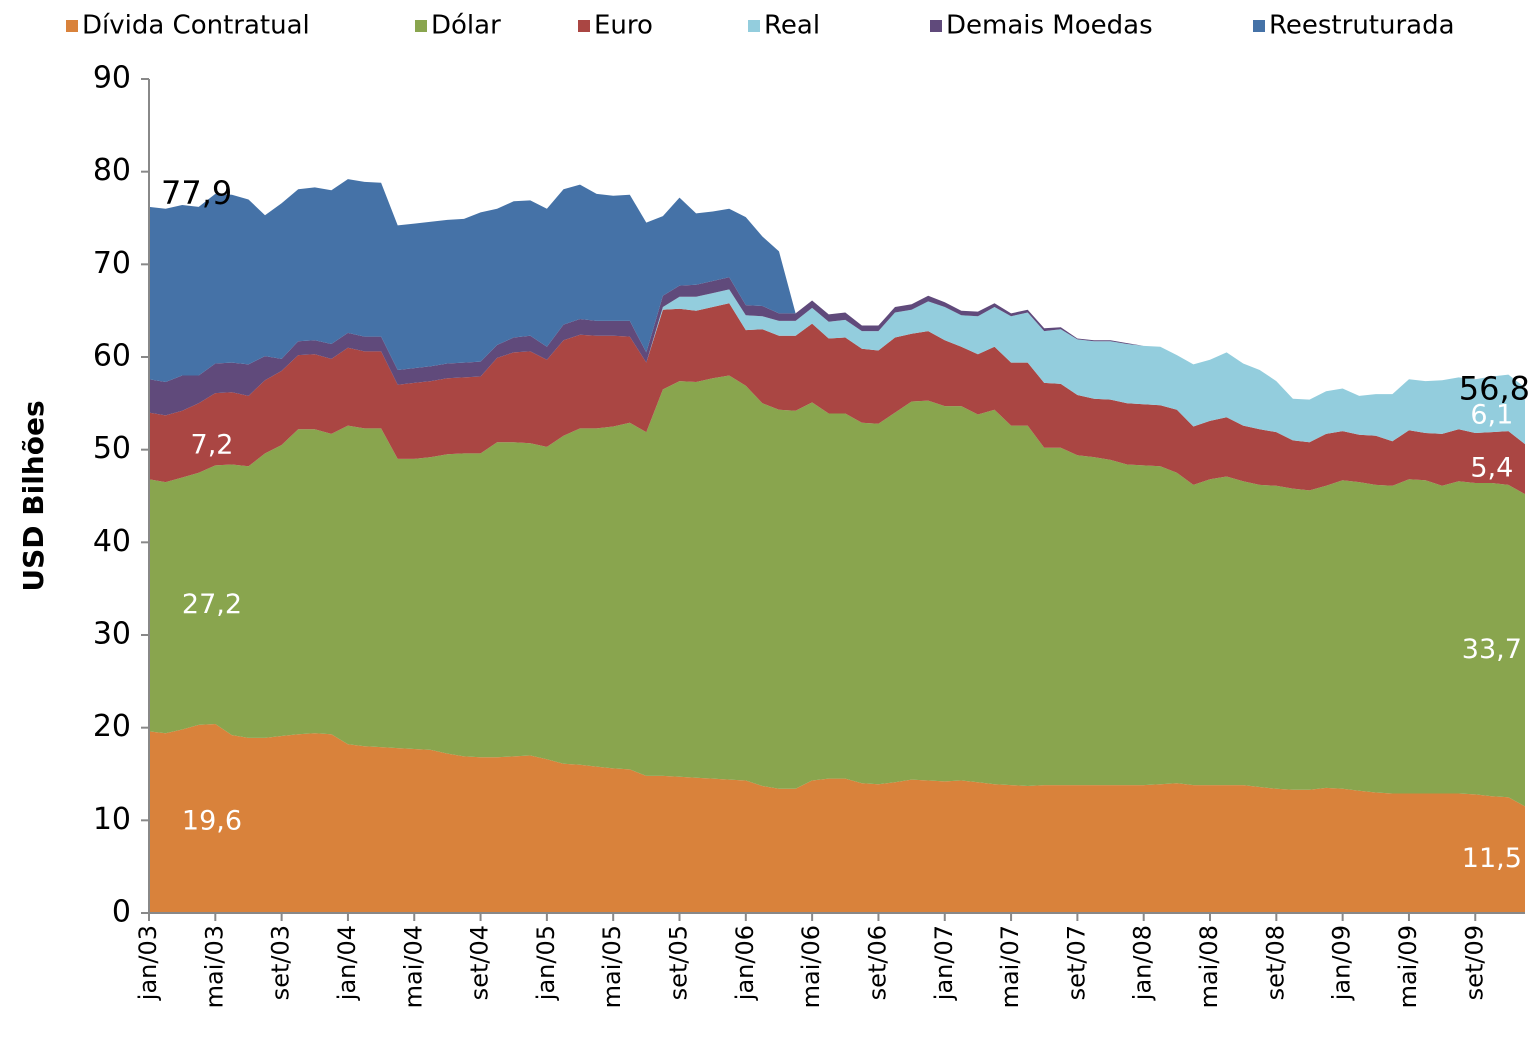  I want to click on y-tick-label: 70, so click(112, 263).